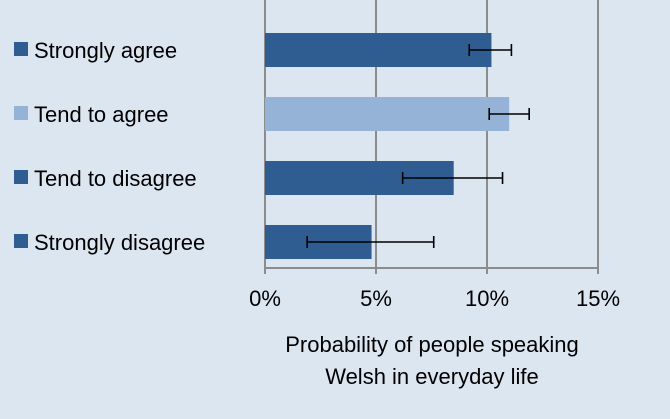  Describe the element at coordinates (598, 298) in the screenshot. I see `x-tick-label-3: 15%` at that location.